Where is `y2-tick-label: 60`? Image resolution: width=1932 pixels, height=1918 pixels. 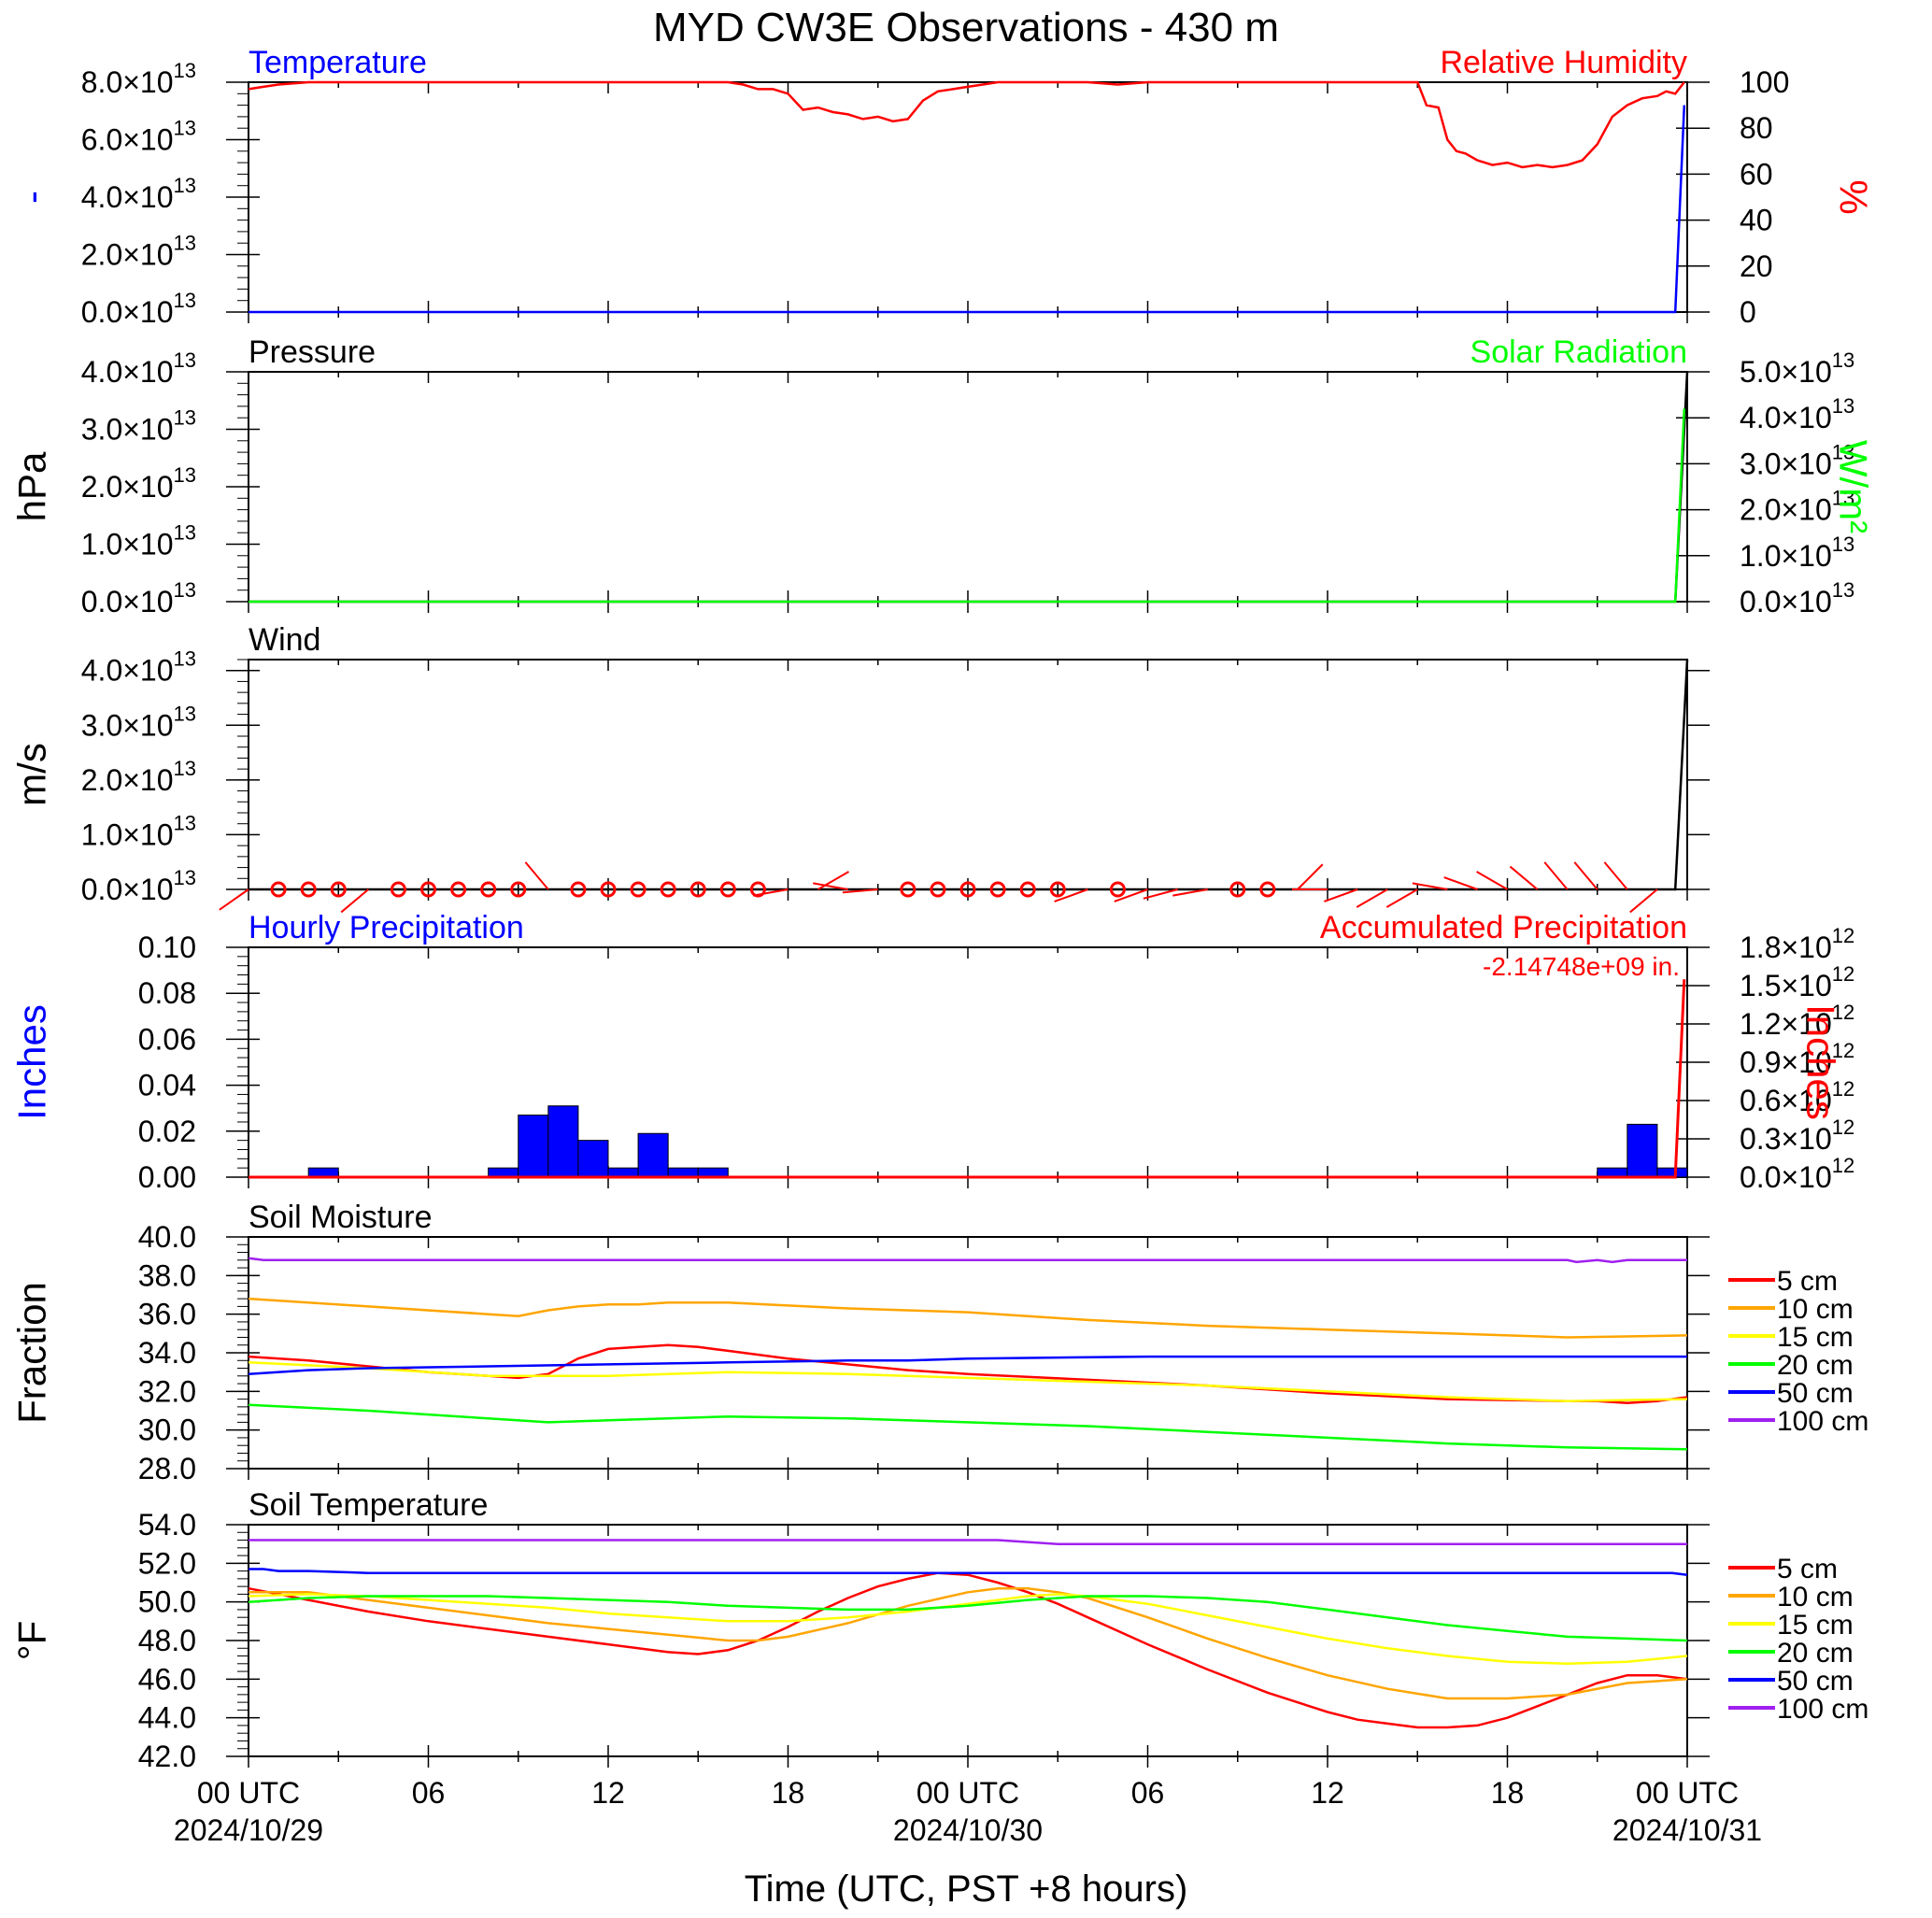
y2-tick-label: 60 is located at coordinates (1756, 174).